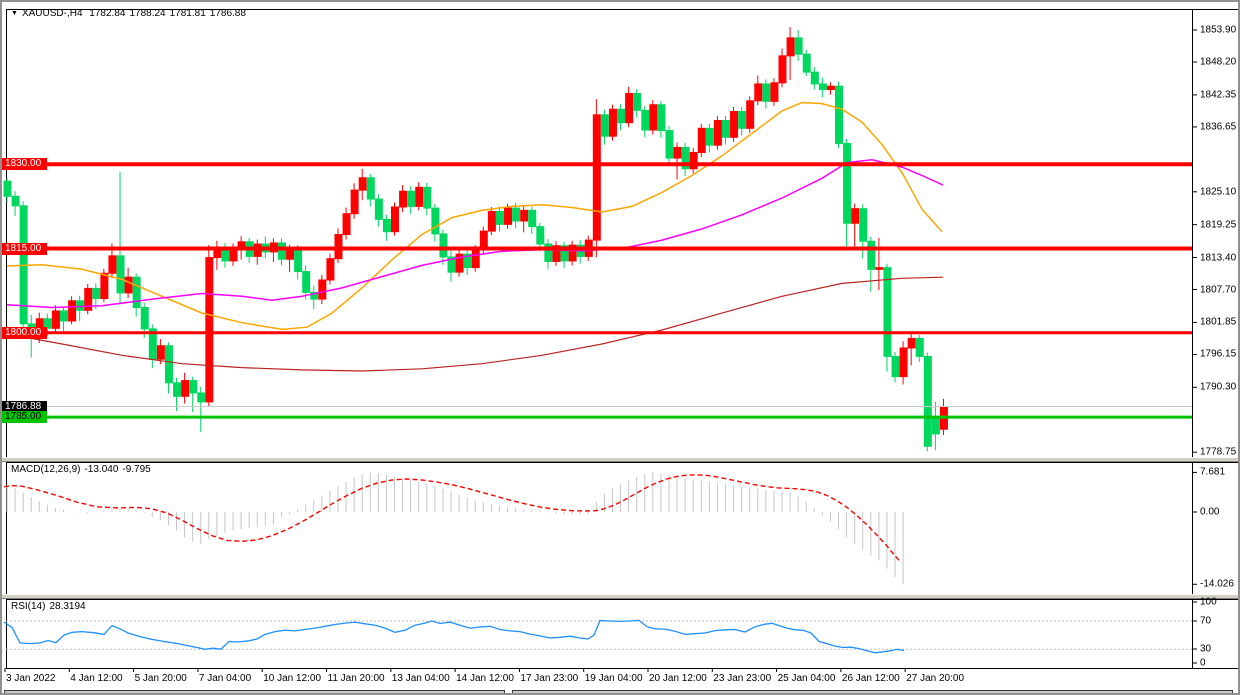 The image size is (1240, 695). I want to click on time-axis-label: 14 Jan 12:00, so click(485, 678).